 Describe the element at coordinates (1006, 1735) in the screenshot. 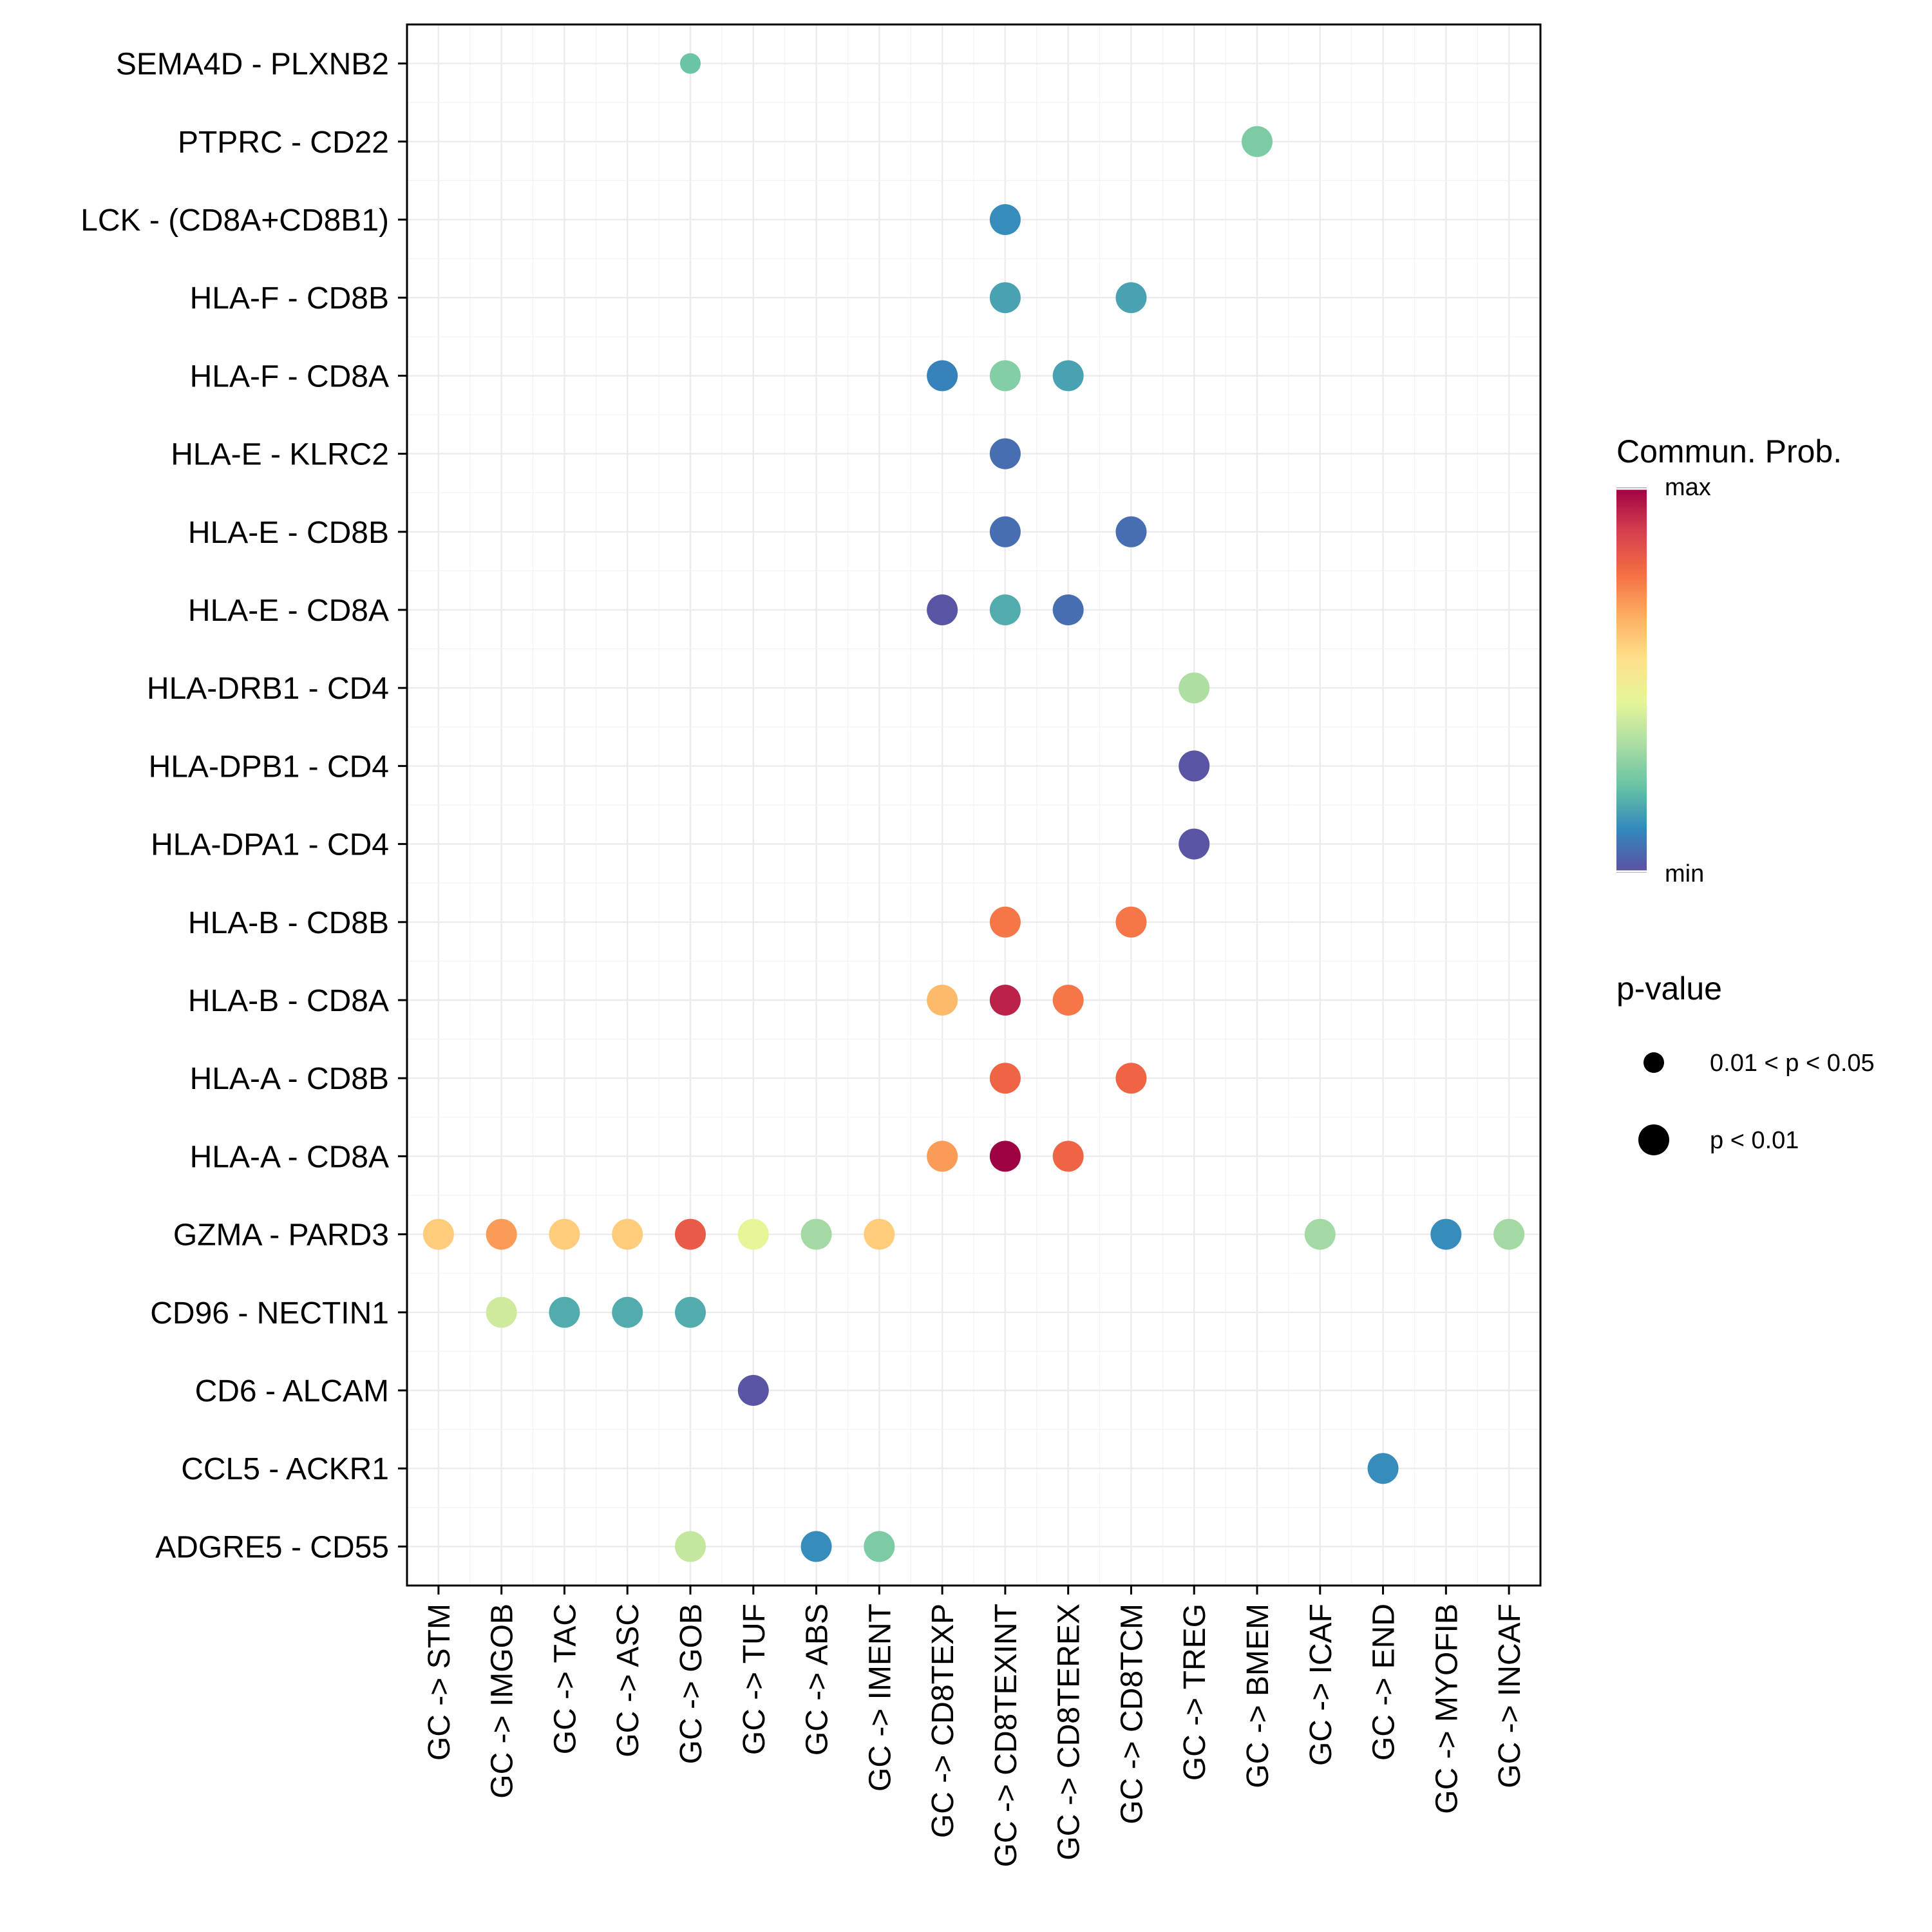

I see `x-tick-label: GC -> CD8TEXINT` at that location.